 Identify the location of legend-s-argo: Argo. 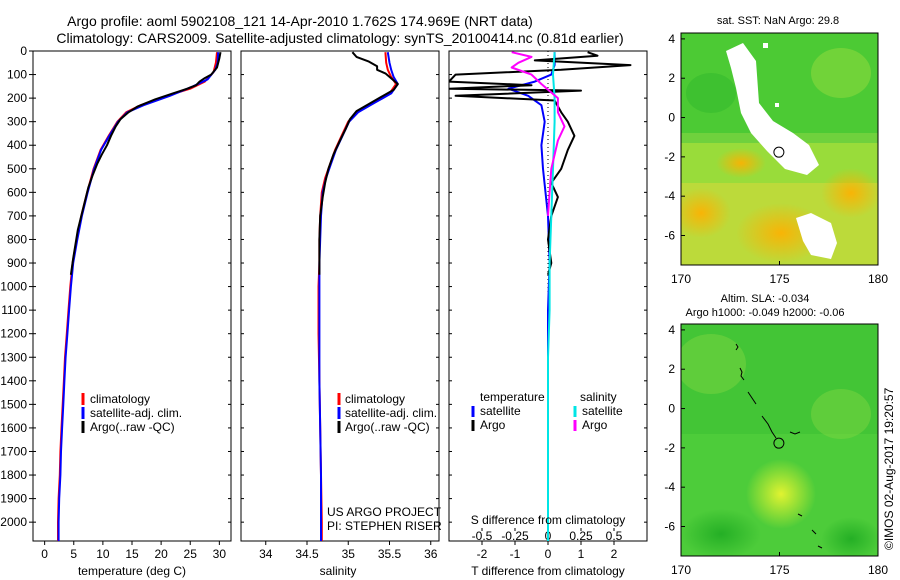
(595, 425).